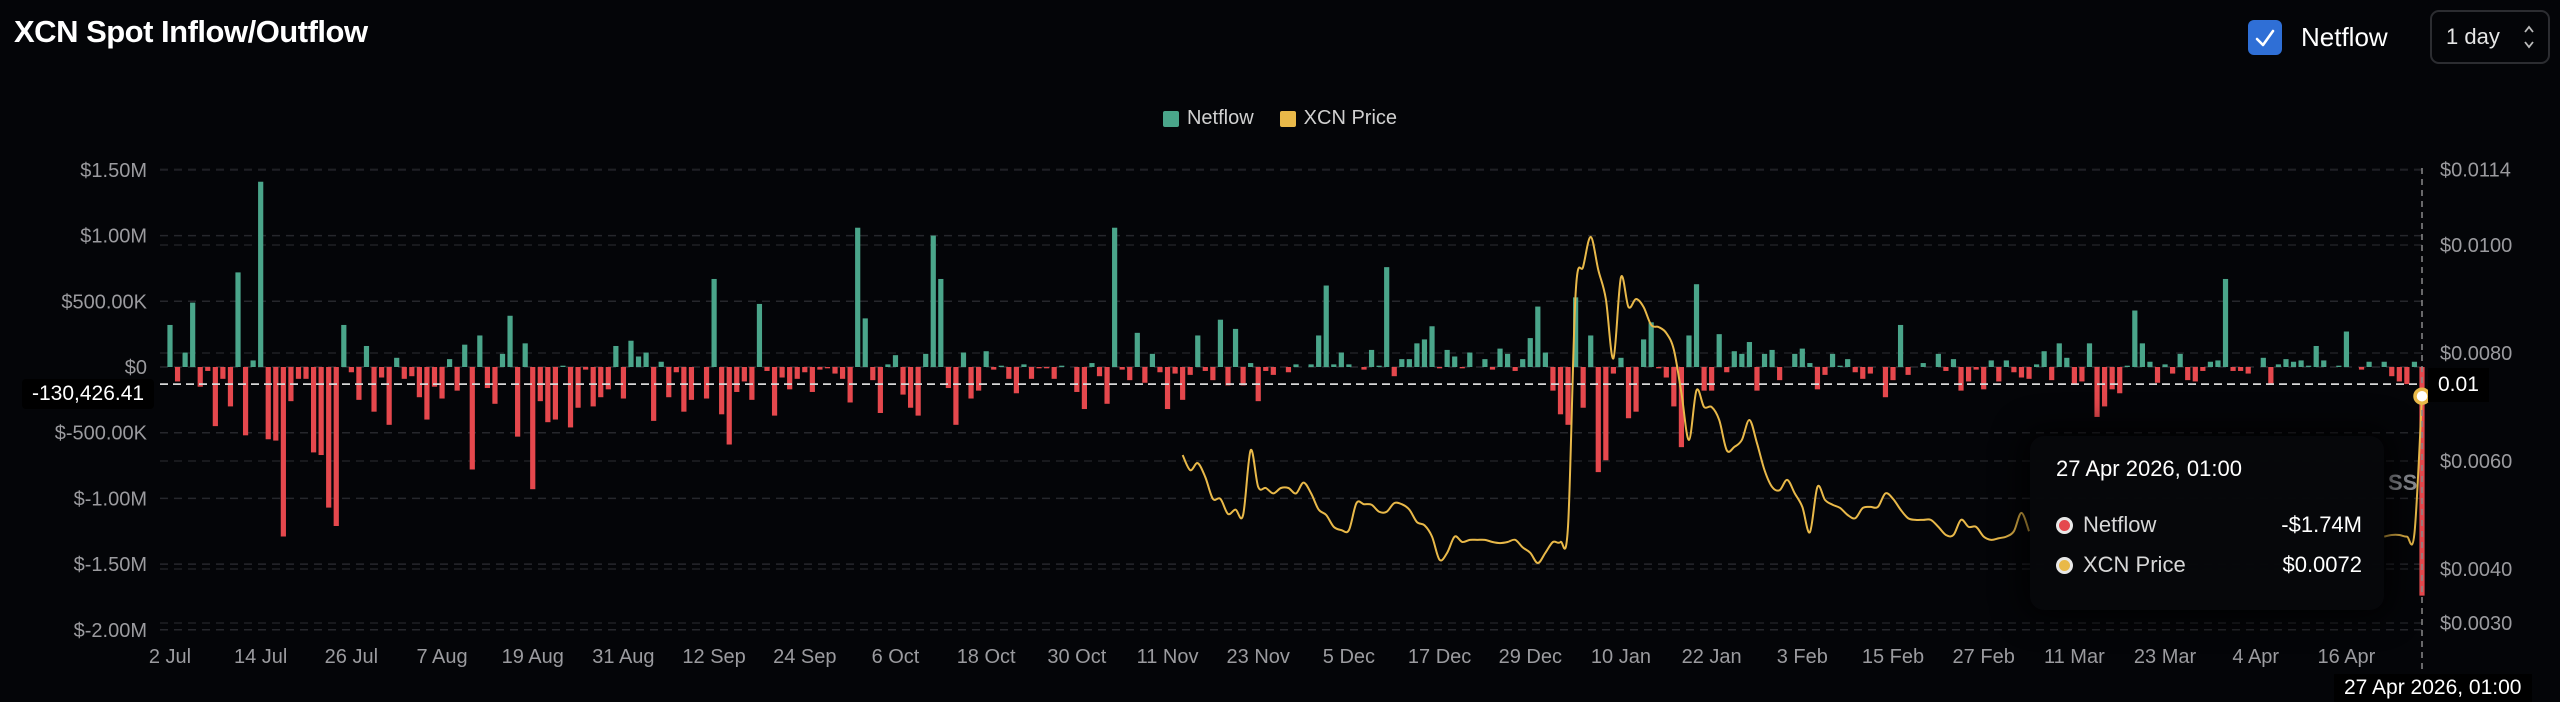 This screenshot has width=2560, height=702. I want to click on netflow-checkbox-label: Netflow, so click(2344, 37).